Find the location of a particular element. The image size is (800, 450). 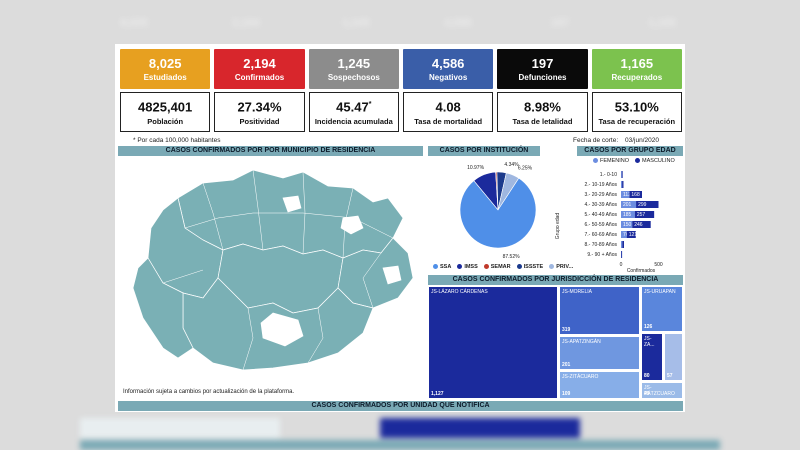

treemap-cell: JS-ZITÁCUARO 109 is located at coordinates (599, 385).